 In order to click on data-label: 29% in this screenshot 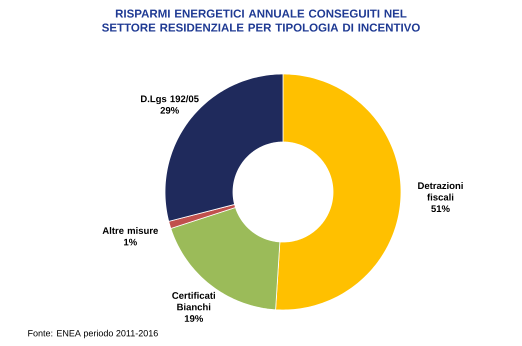, I will do `click(169, 110)`.